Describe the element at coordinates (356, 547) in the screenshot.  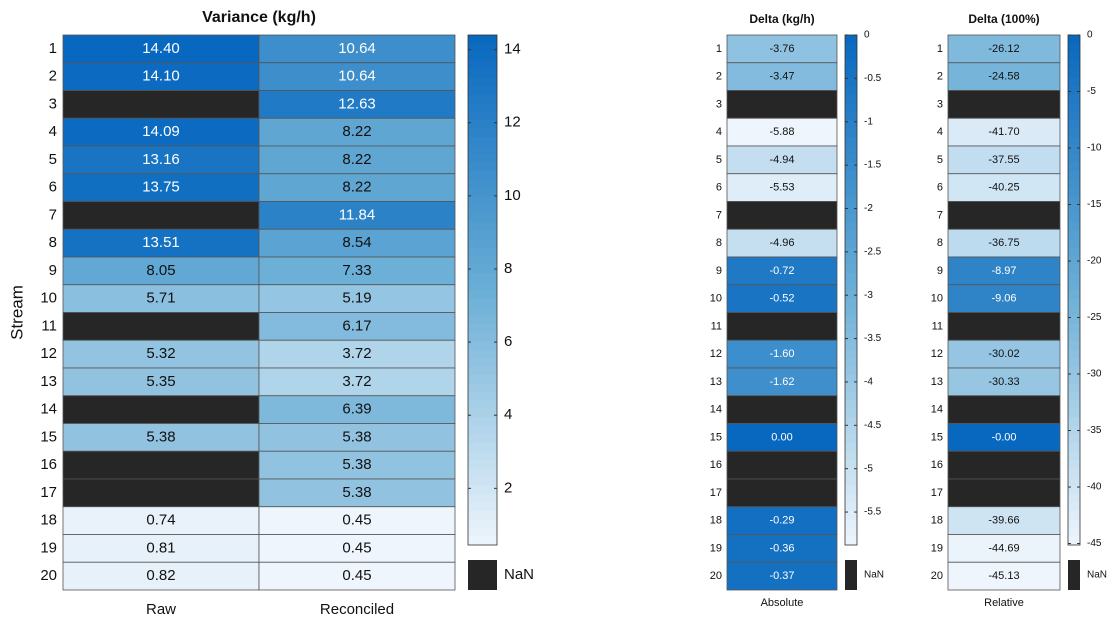
I see `cell-label: 0.45` at that location.